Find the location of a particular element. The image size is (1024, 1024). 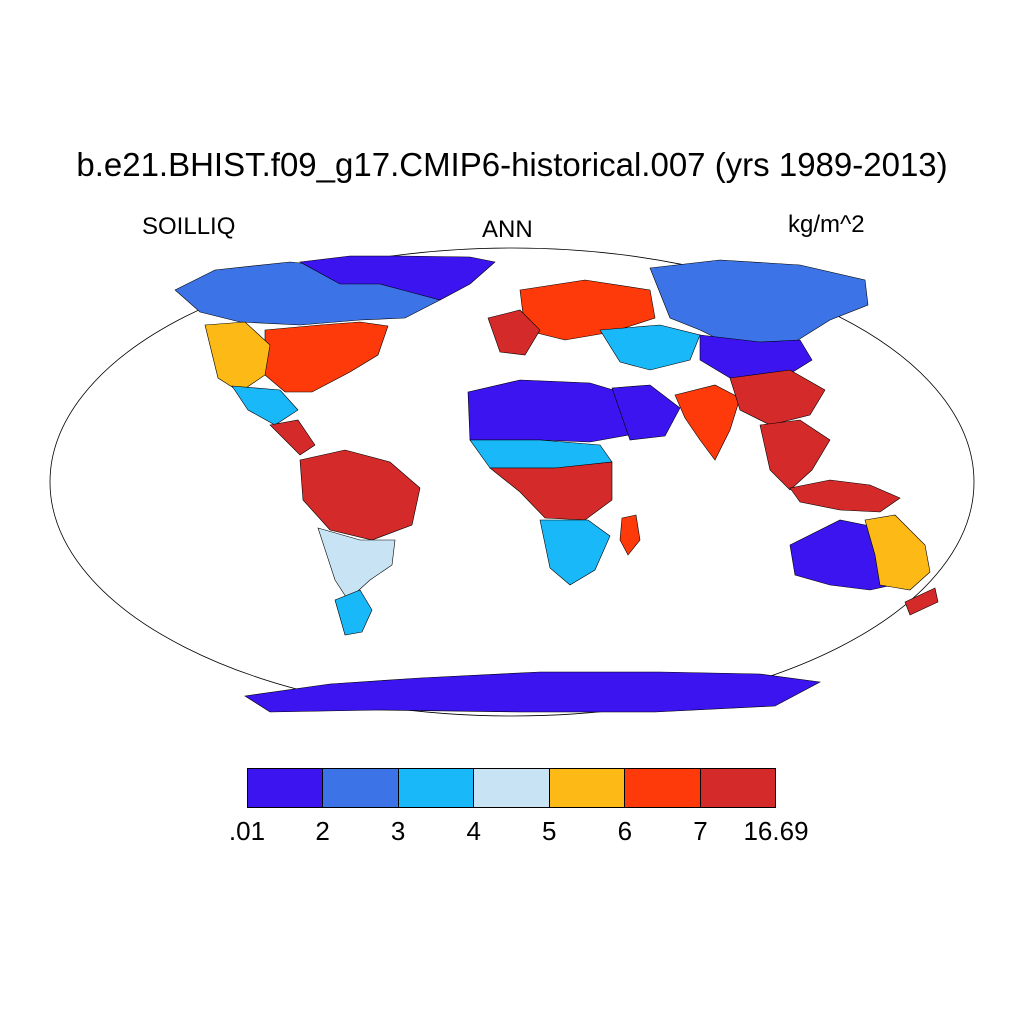

colorbar-tick-label: 4 is located at coordinates (473, 831).